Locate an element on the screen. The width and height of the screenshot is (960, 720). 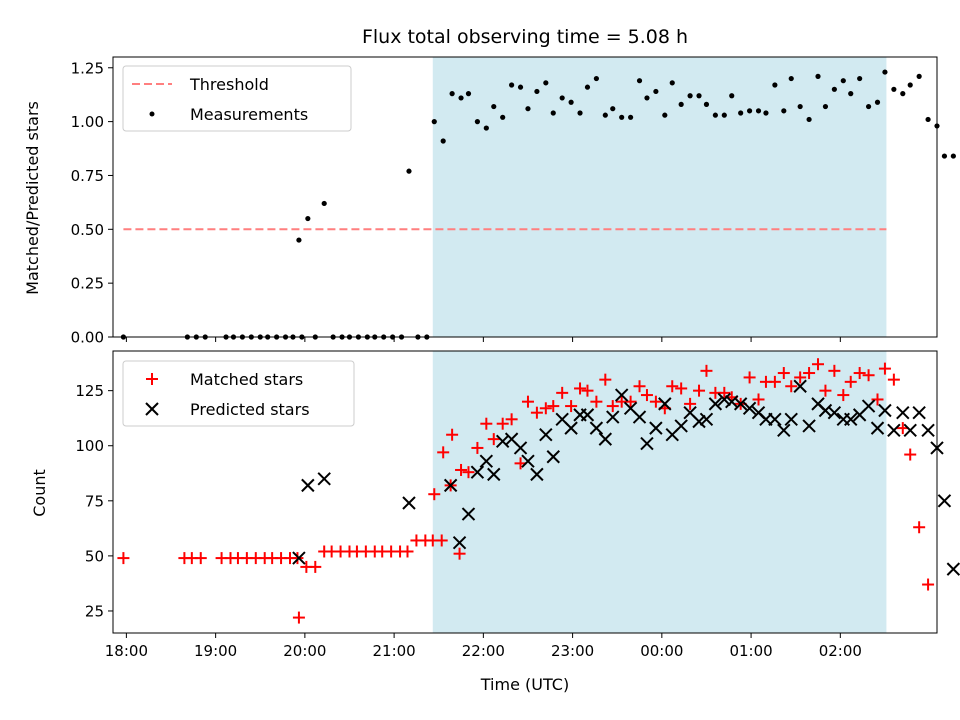
bot-xtick-label: 19:00 is located at coordinates (215, 651).